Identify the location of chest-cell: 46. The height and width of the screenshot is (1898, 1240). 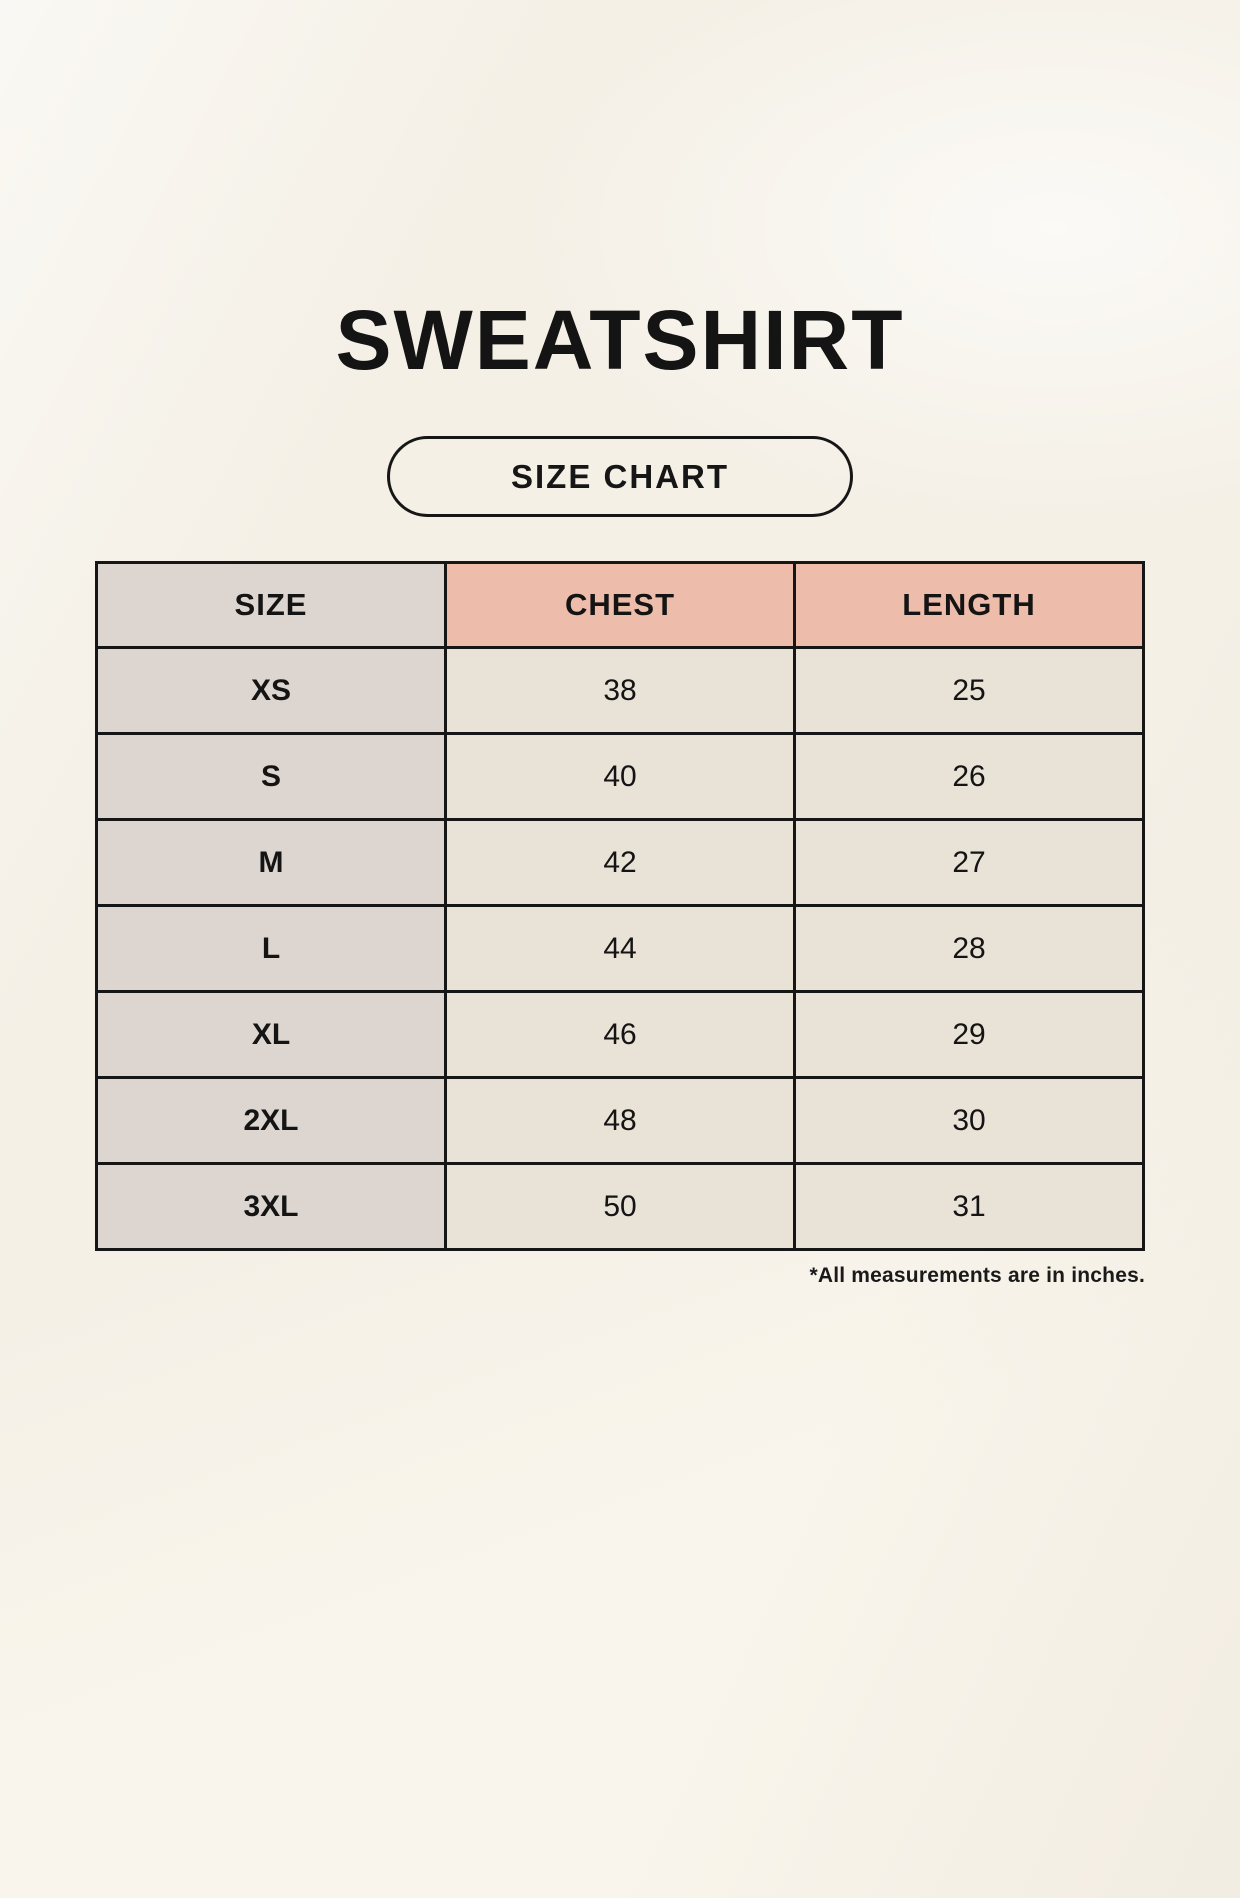
(620, 1034).